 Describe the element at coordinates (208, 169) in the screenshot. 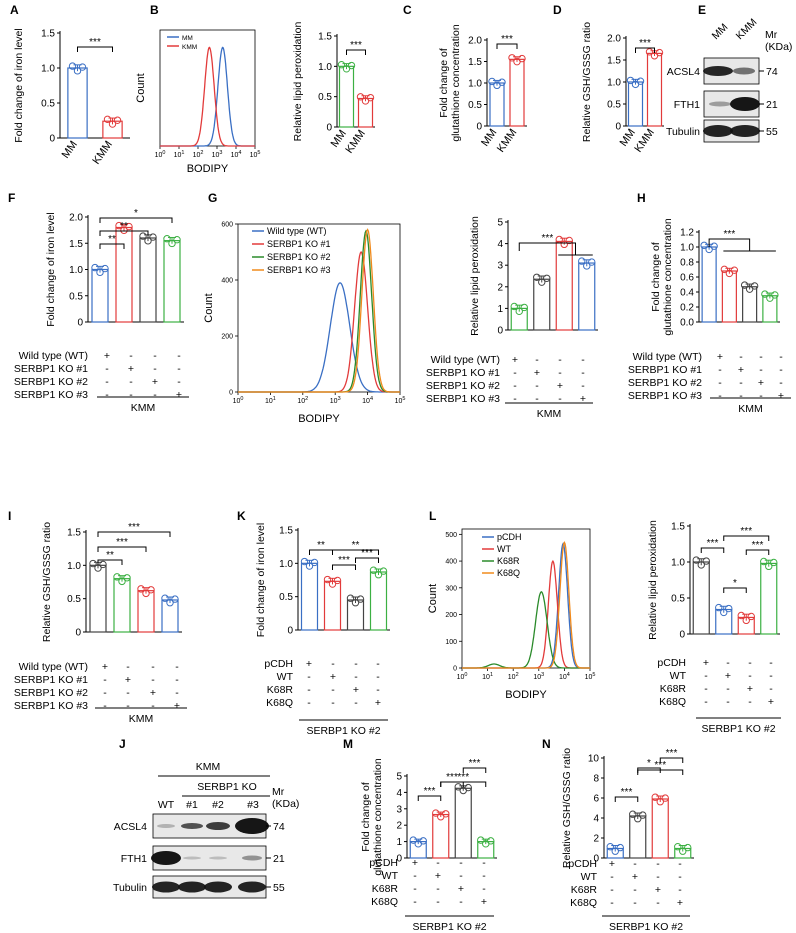

I see `x-axis-label: BODIPY` at that location.